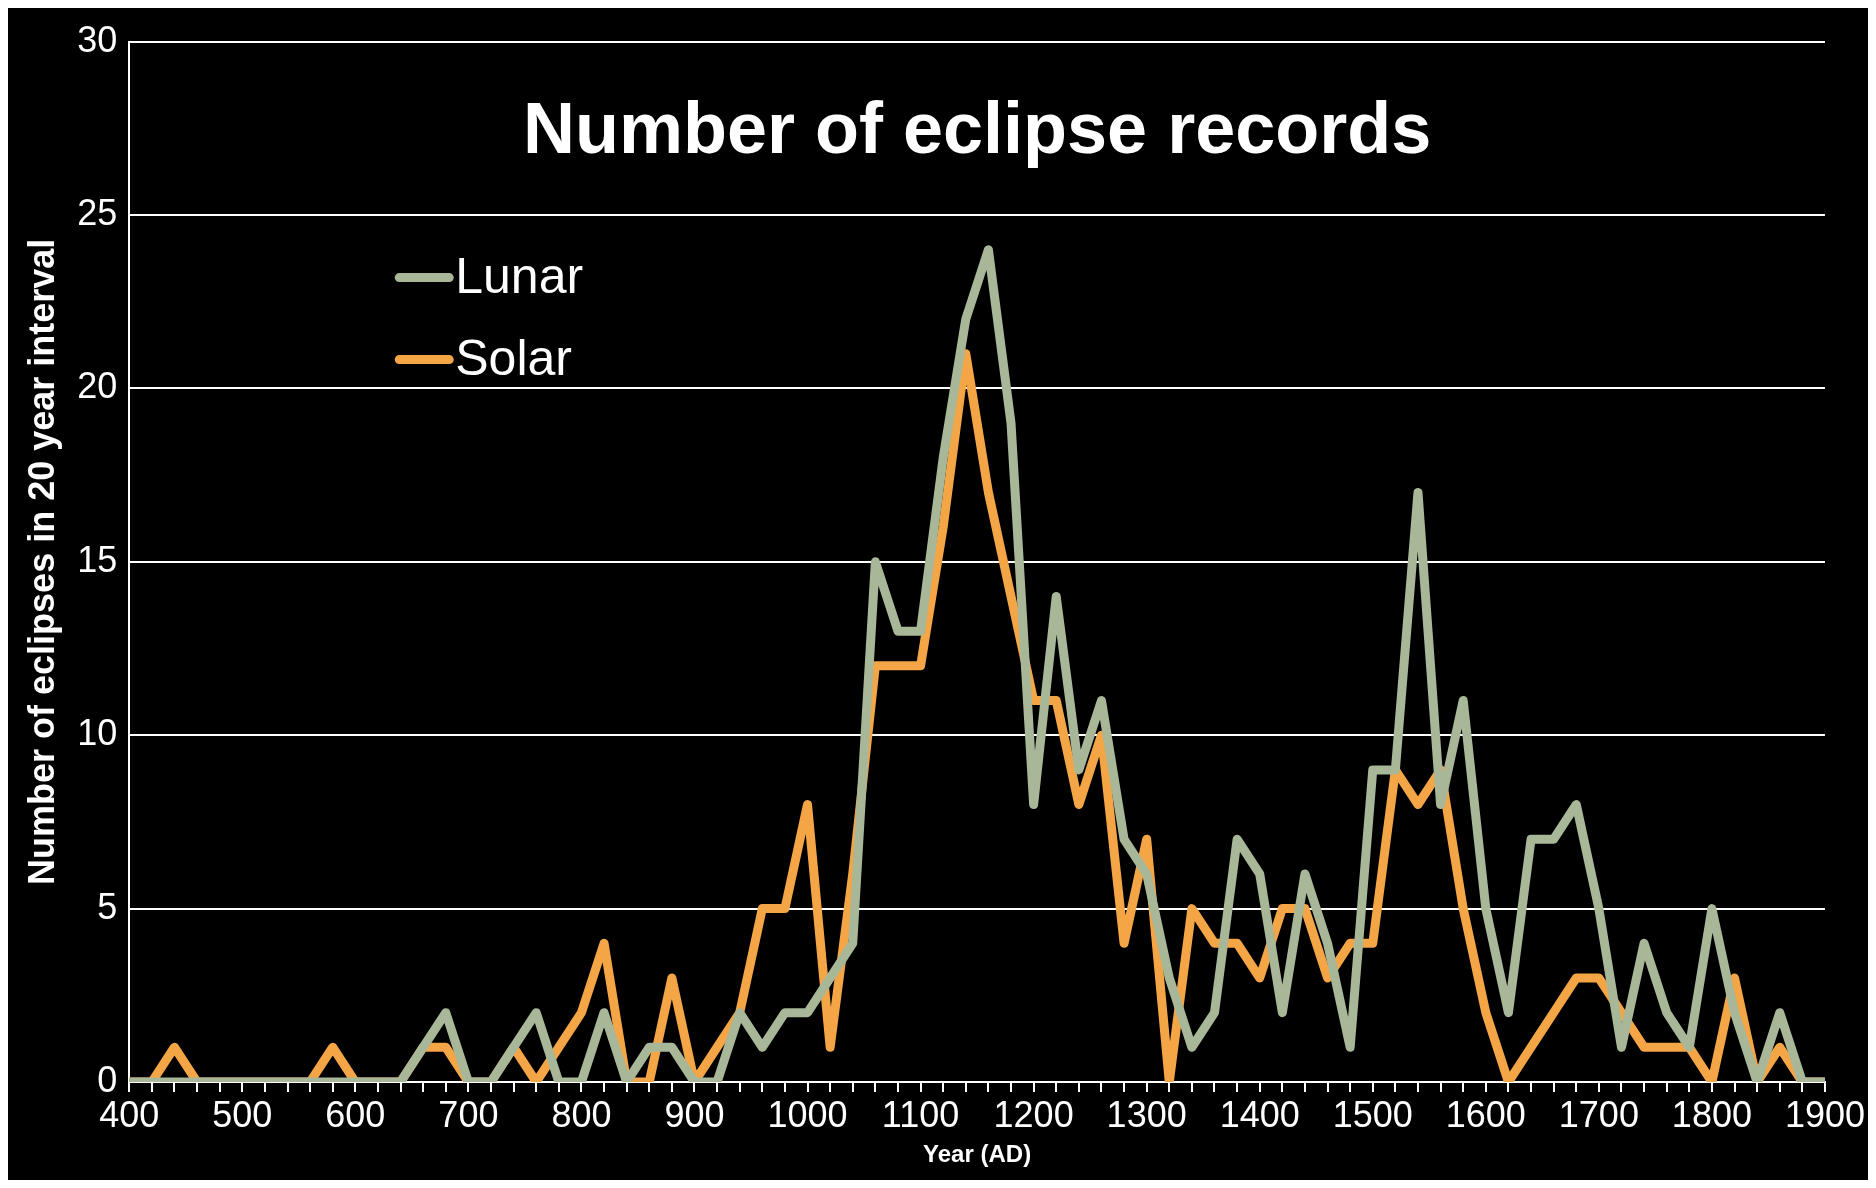  What do you see at coordinates (581, 1114) in the screenshot?
I see `x-tick-label: 800` at bounding box center [581, 1114].